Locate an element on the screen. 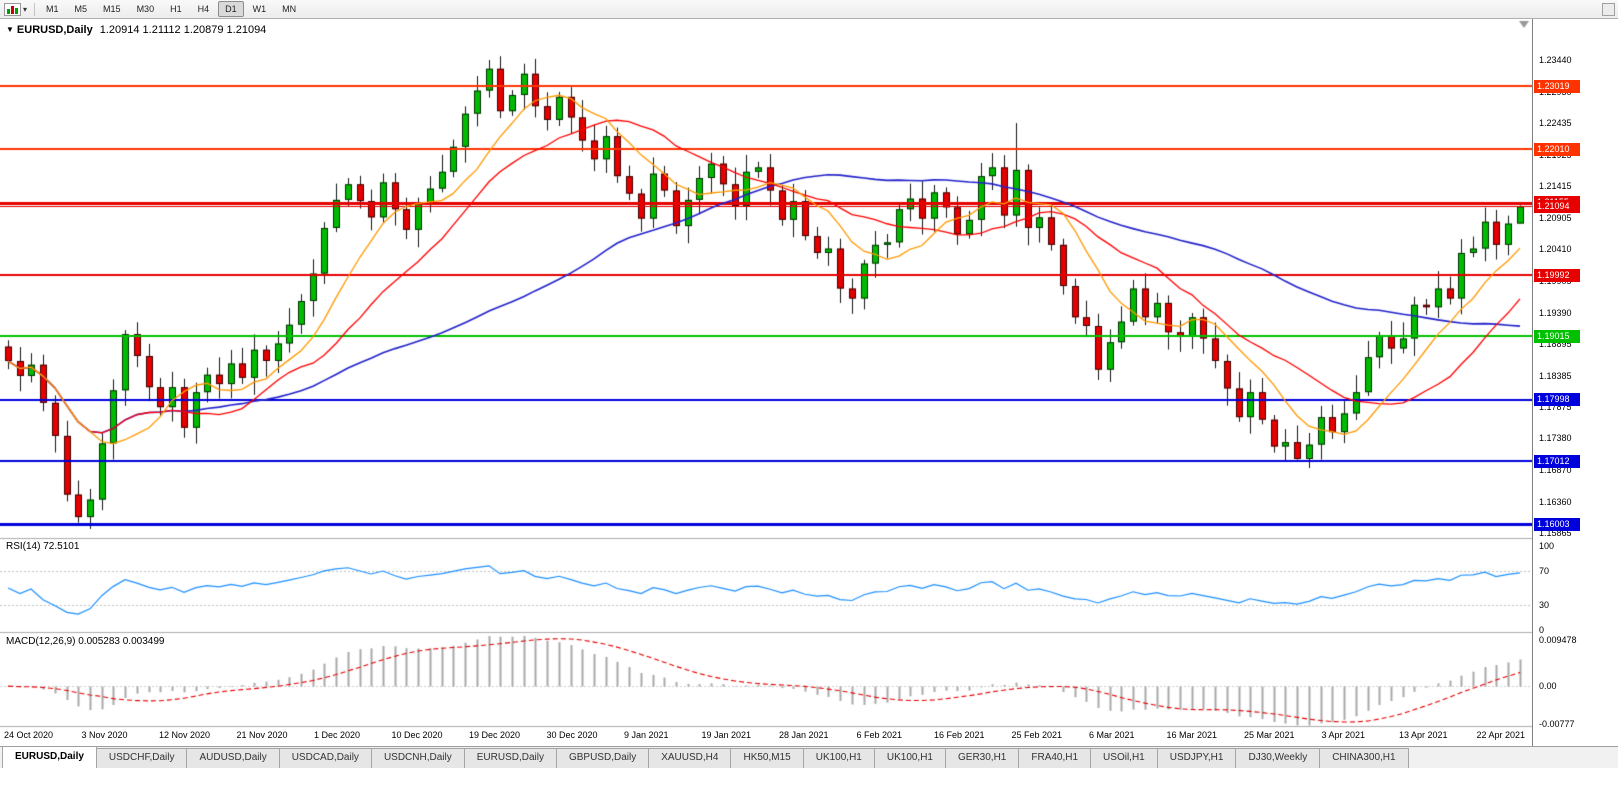 This screenshot has width=1618, height=794. chart-tab-hk50-m15: HK50,M15 is located at coordinates (767, 758).